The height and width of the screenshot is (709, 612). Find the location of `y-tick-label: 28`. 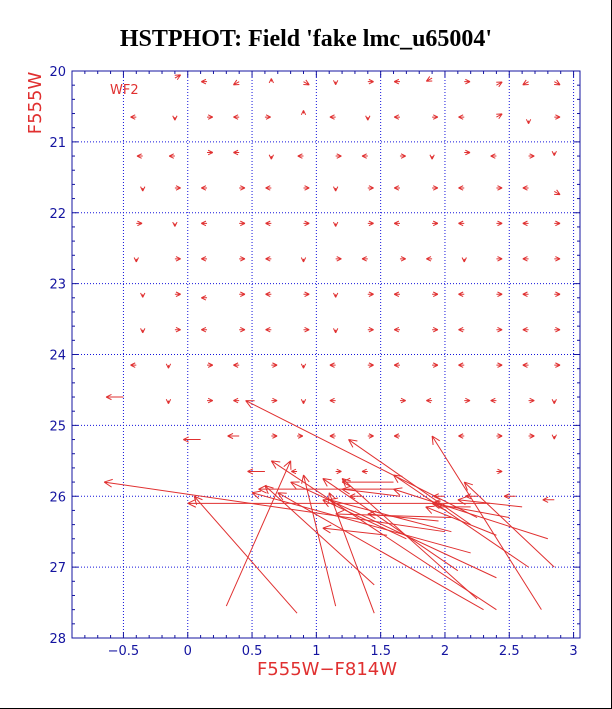

y-tick-label: 28 is located at coordinates (57, 639).